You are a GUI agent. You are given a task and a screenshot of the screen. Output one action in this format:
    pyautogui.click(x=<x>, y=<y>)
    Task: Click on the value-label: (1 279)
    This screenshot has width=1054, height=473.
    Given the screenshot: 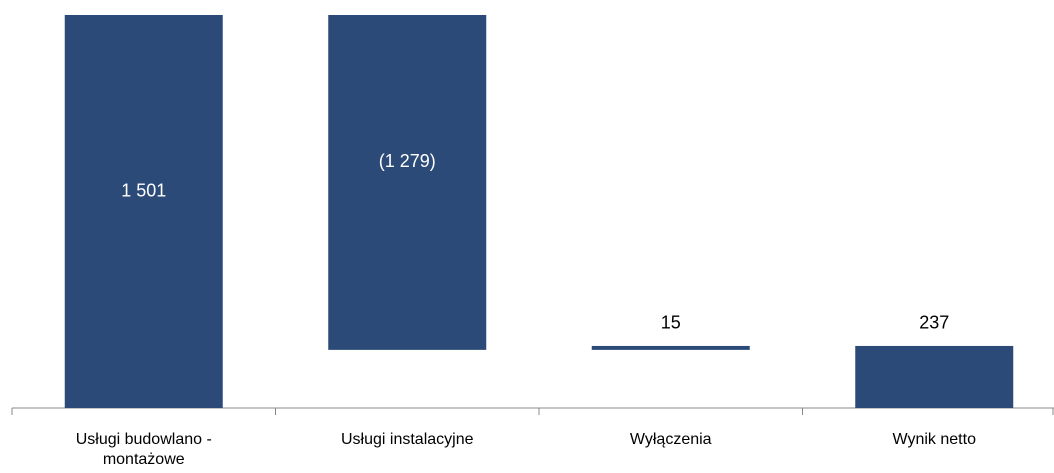 What is the action you would take?
    pyautogui.click(x=407, y=161)
    